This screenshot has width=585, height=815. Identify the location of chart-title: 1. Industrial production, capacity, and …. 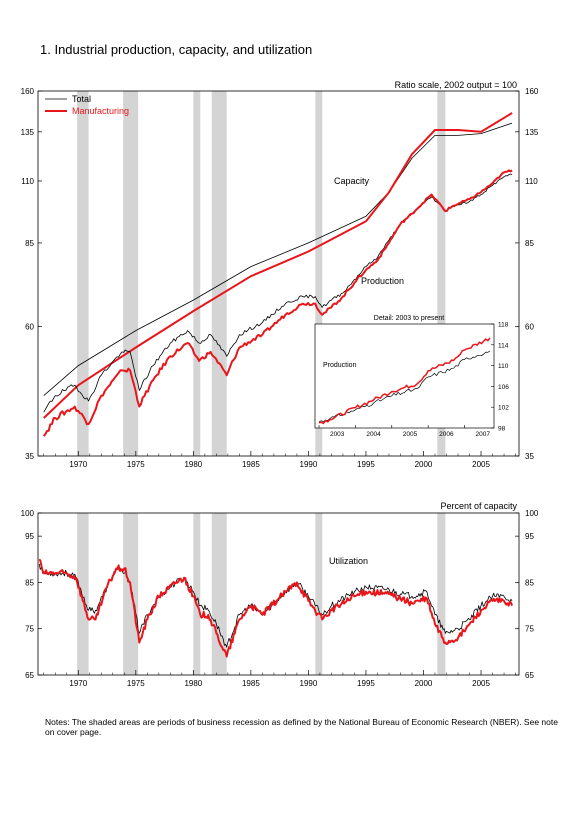
(176, 49).